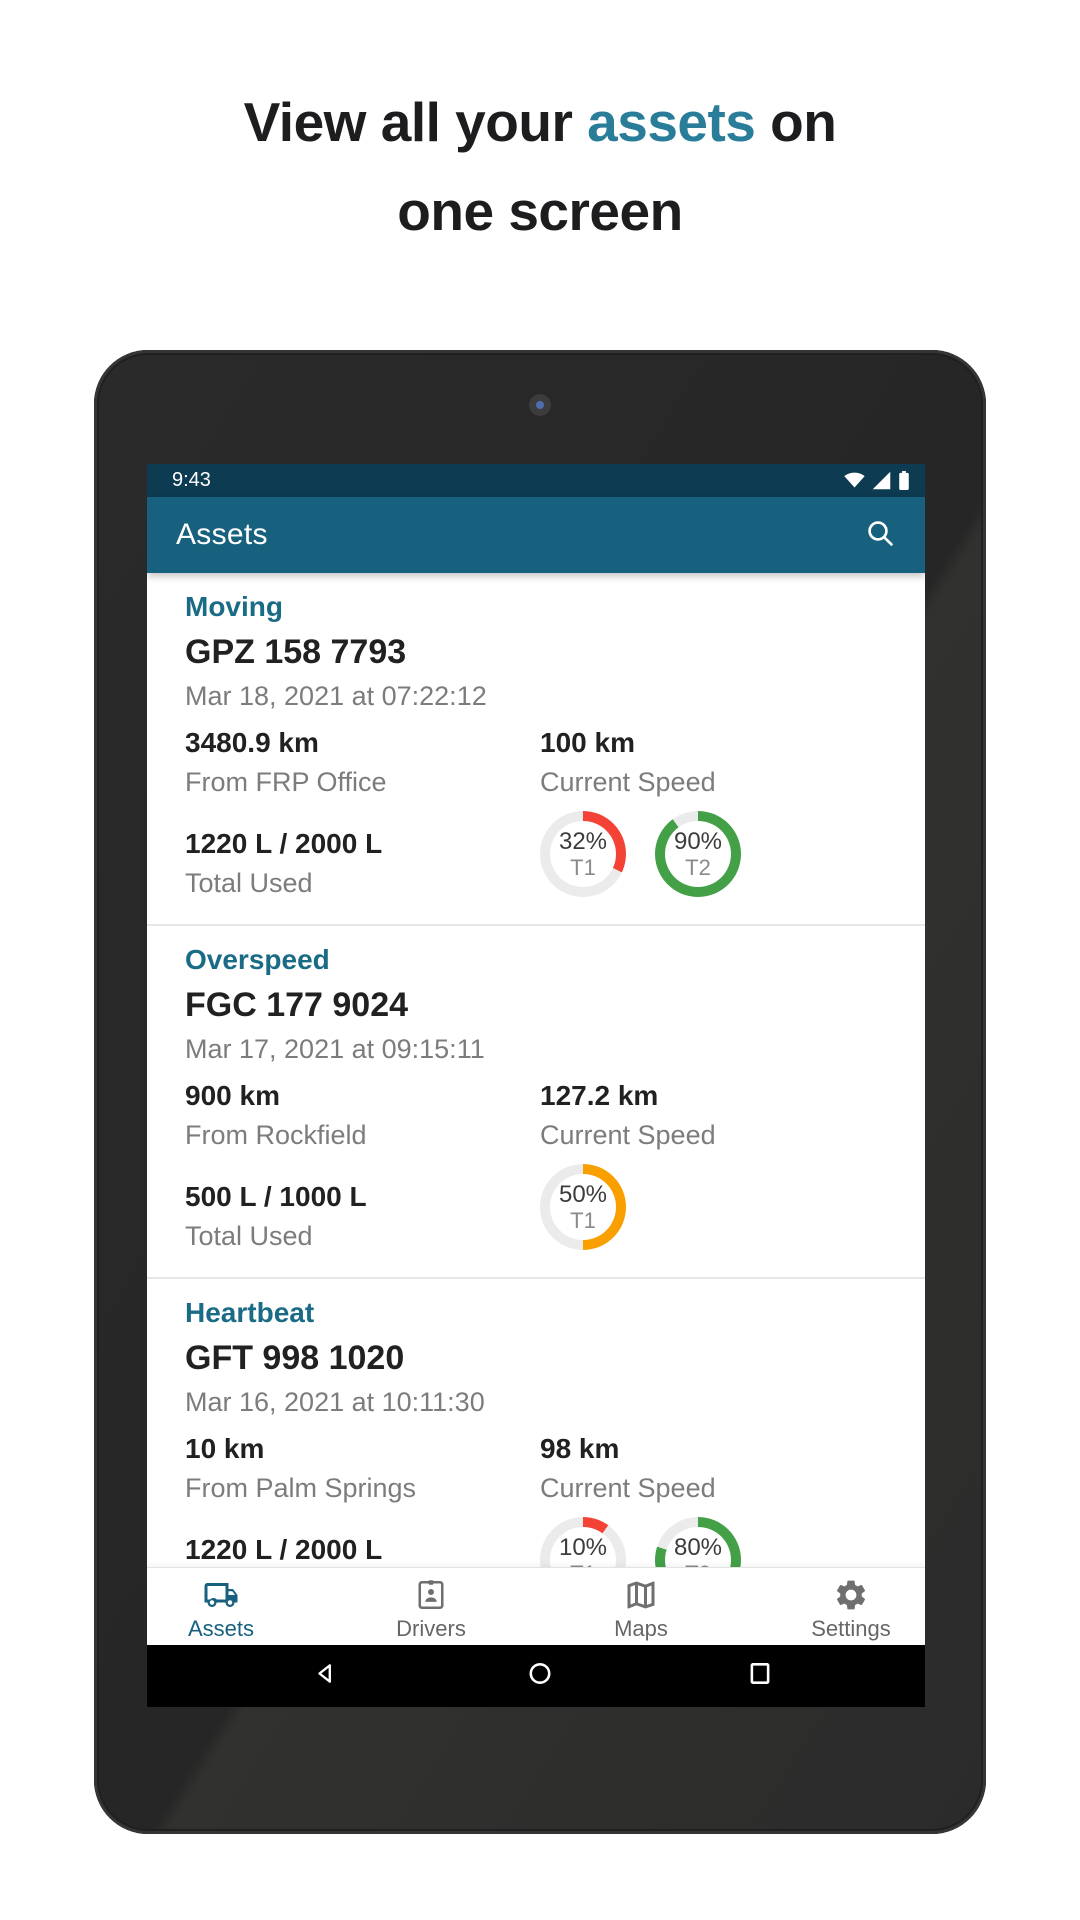  I want to click on asset-timestamp: Mar 18, 2021 at 07:22:12, so click(336, 696).